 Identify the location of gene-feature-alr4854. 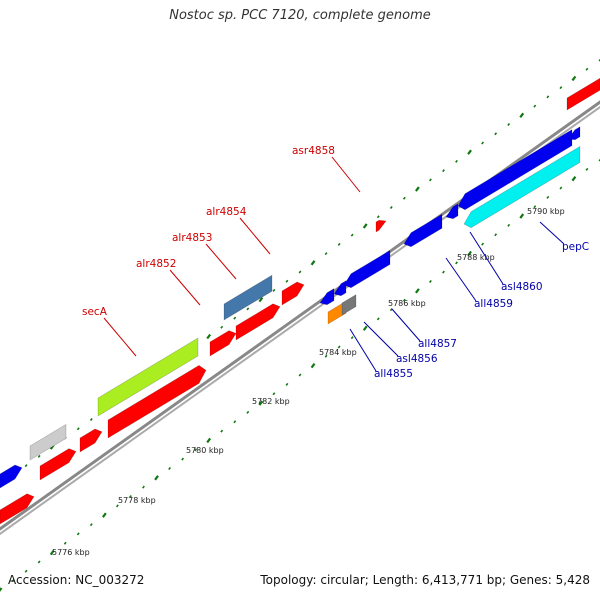
(258, 322).